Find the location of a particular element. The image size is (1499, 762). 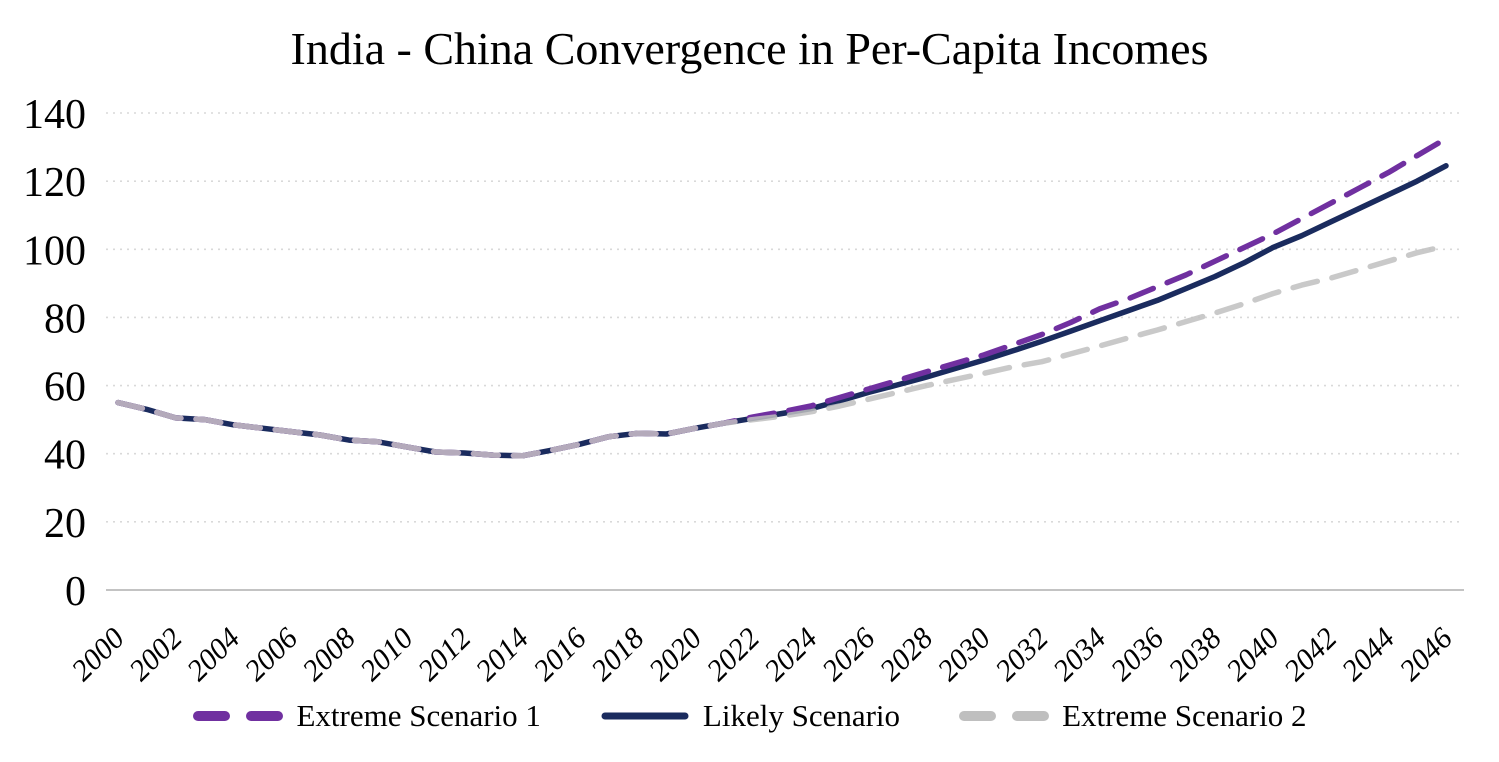

legend-item-extreme-scenario-2: Extreme Scenario 2 is located at coordinates (1132, 716).